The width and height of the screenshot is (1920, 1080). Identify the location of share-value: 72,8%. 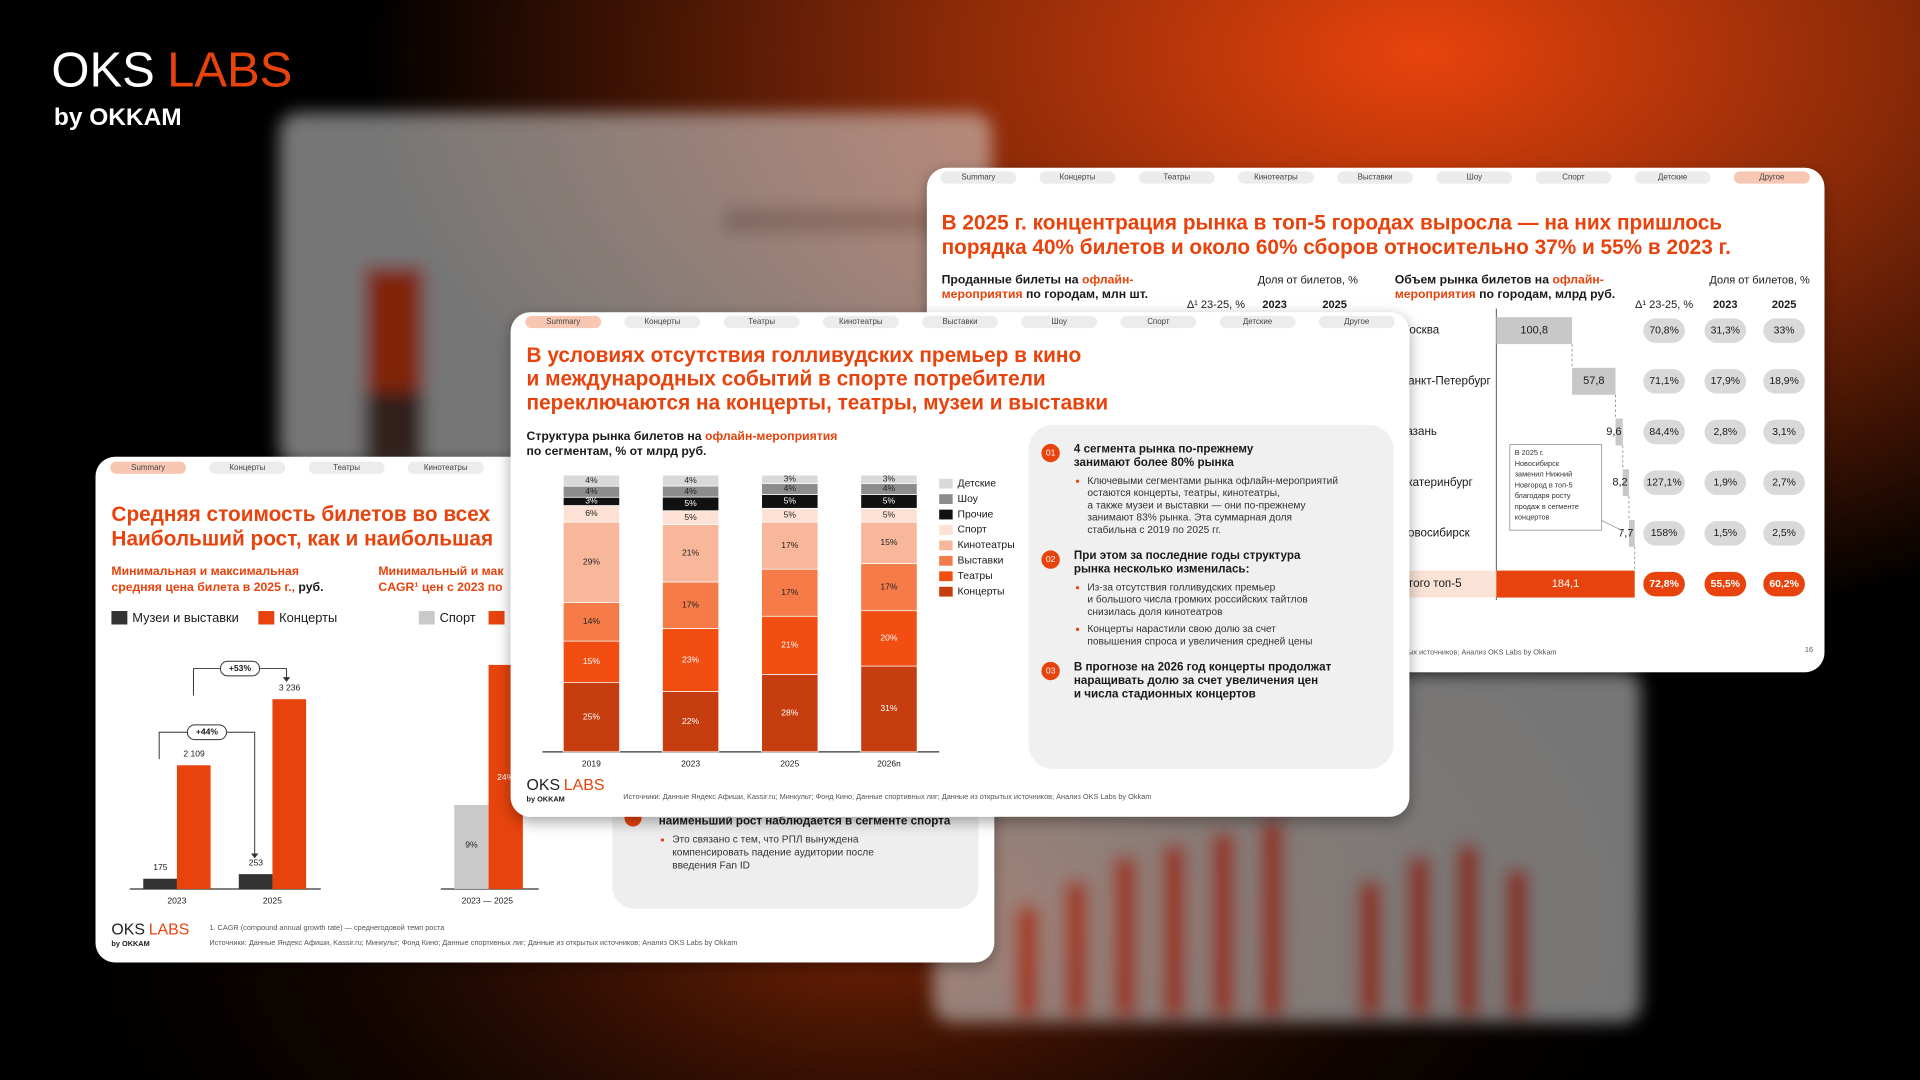
(1663, 584).